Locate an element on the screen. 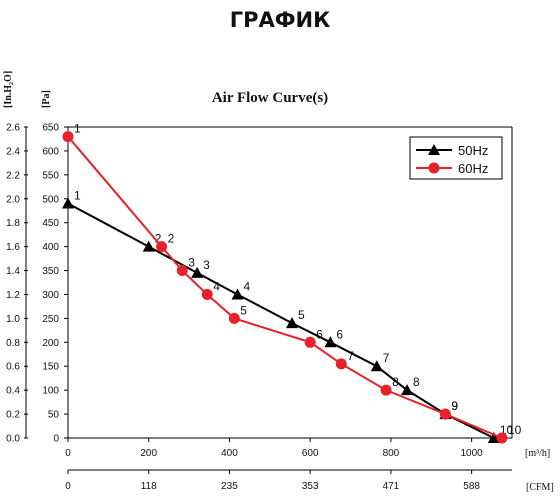 The width and height of the screenshot is (560, 504). x-tick-label: 600 is located at coordinates (310, 453).